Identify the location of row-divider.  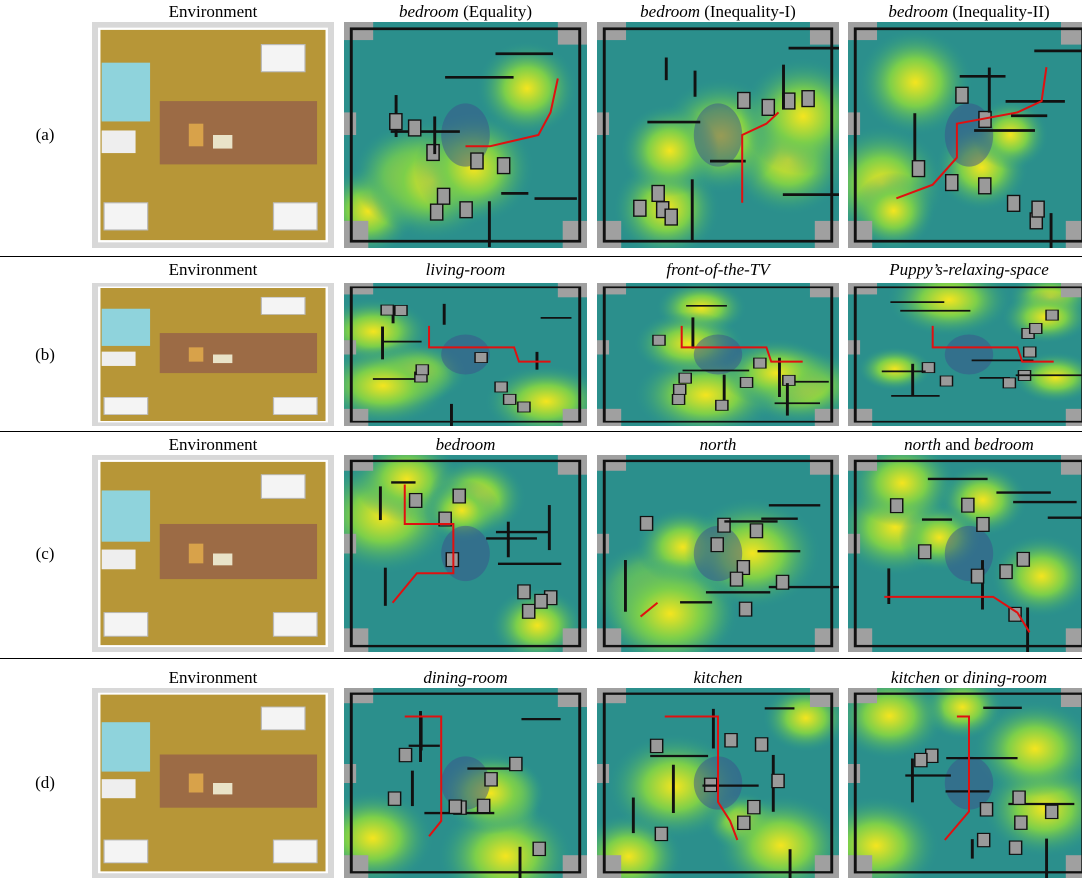
(541, 256).